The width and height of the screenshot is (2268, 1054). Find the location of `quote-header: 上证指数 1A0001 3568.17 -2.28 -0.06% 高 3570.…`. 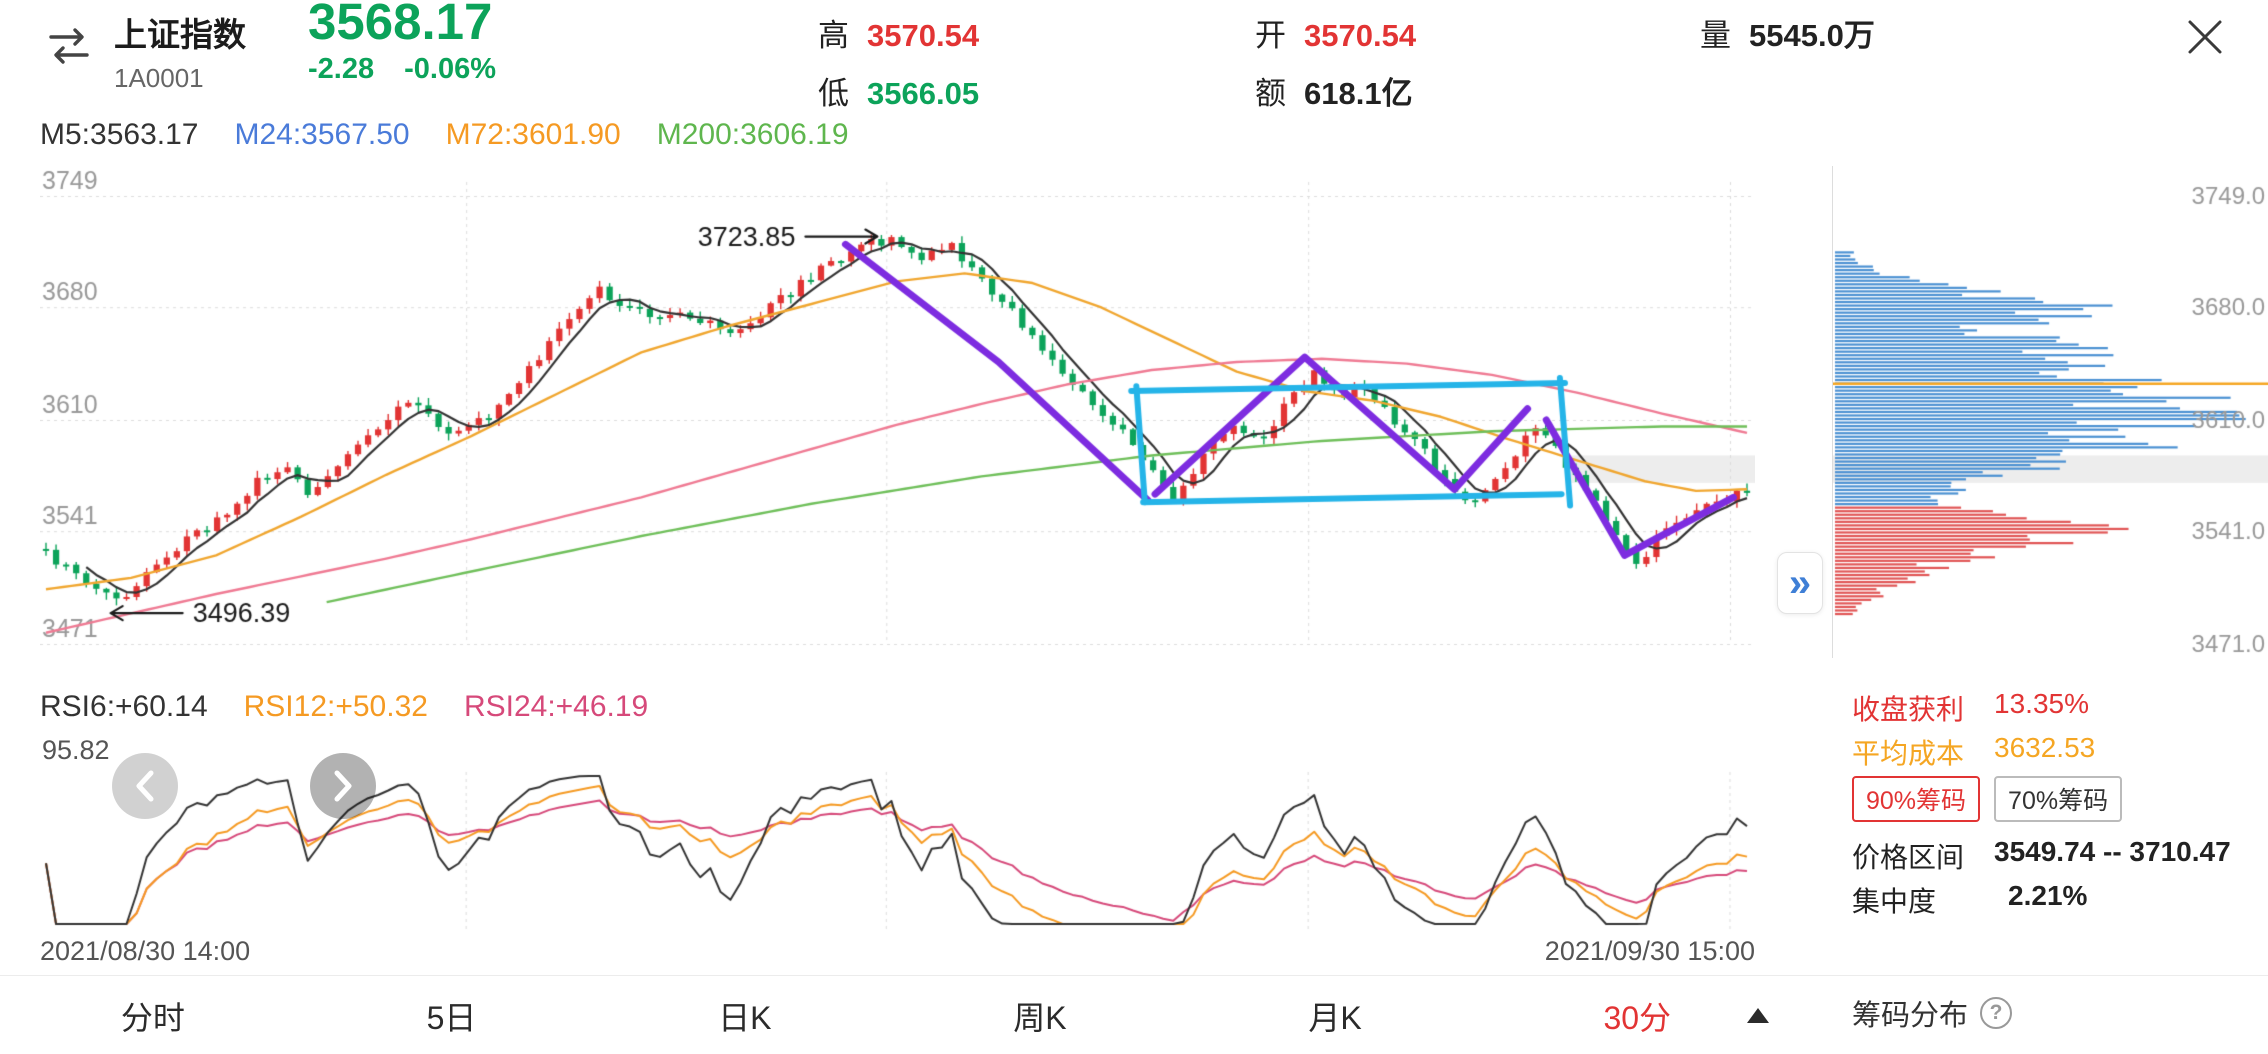

quote-header: 上证指数 1A0001 3568.17 -2.28 -0.06% 高 3570.… is located at coordinates (1134, 55).